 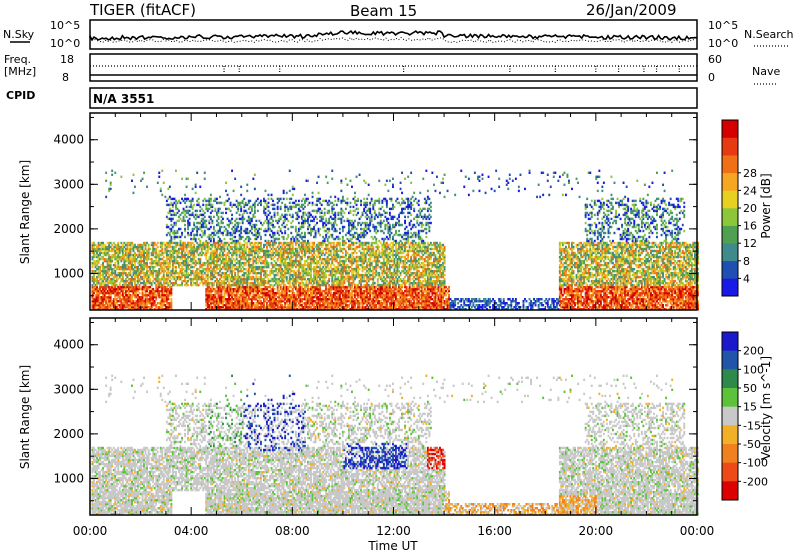 I want to click on nsky-trace, so click(x=393, y=36).